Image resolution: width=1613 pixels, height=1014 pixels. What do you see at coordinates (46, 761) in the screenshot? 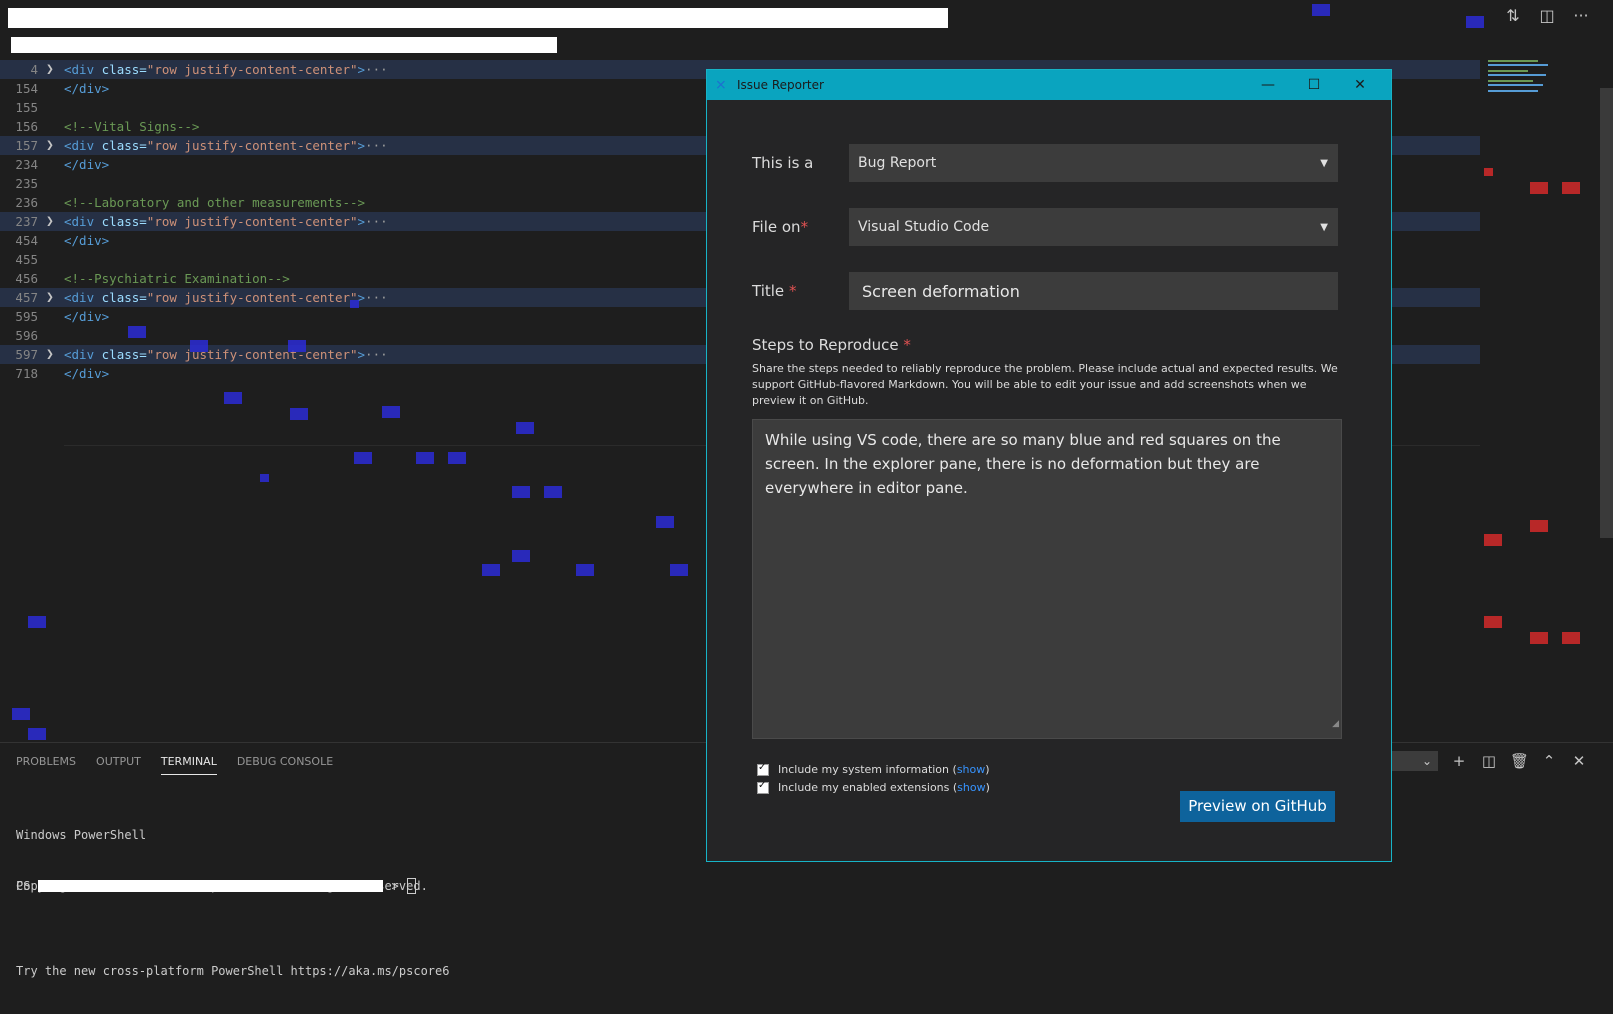
I see `tab-problems: PROBLEMS` at bounding box center [46, 761].